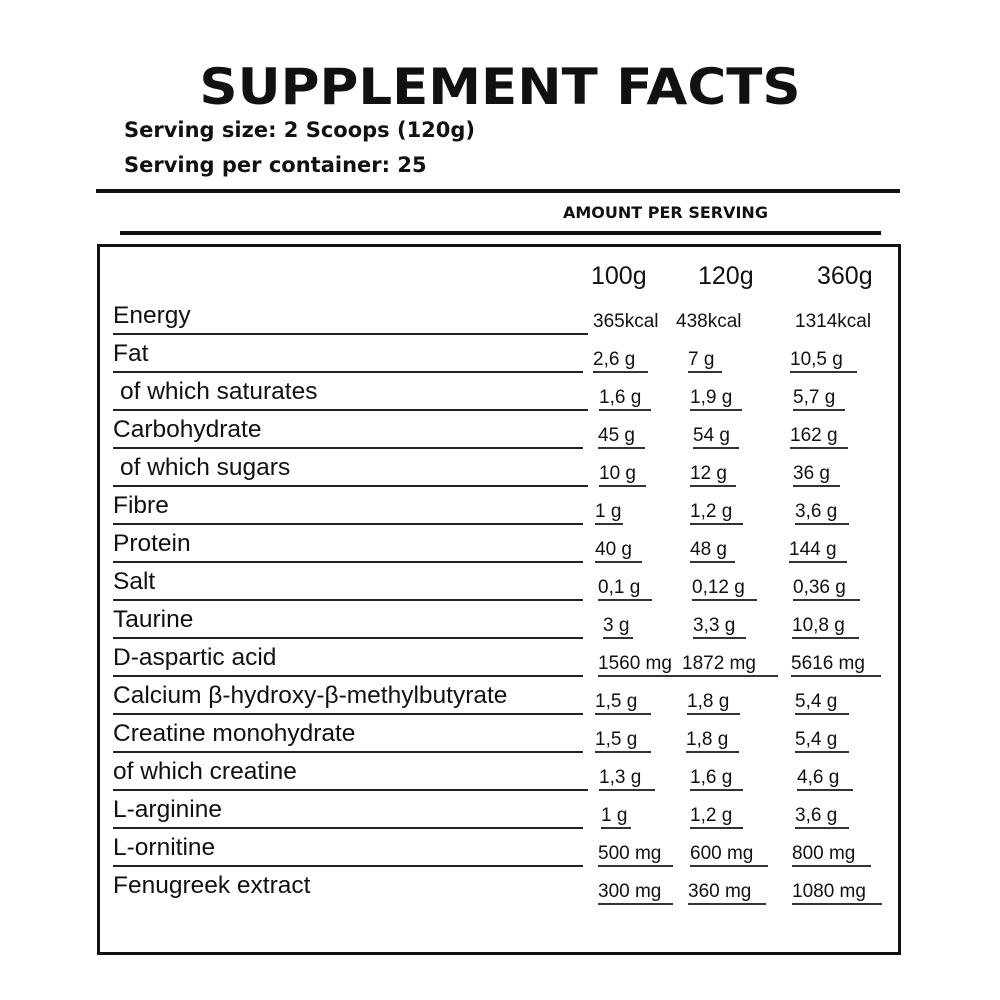  What do you see at coordinates (500, 623) in the screenshot?
I see `table-row: Taurine 3 g 3,3 g 10,8 g` at bounding box center [500, 623].